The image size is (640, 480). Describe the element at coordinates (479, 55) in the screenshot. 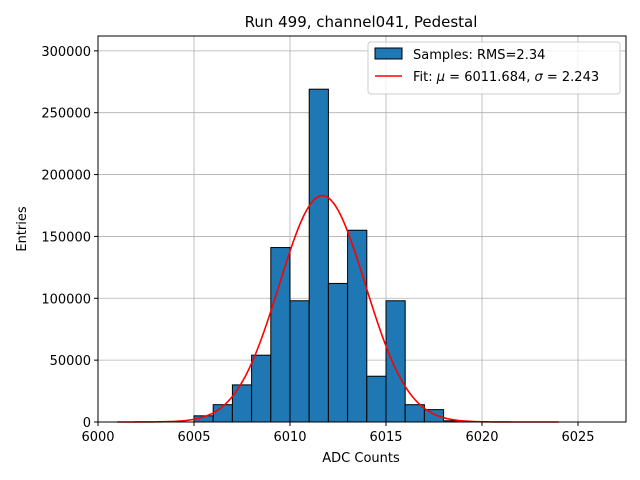

I see `legend-samples-label: Samples: RMS=2.34` at that location.